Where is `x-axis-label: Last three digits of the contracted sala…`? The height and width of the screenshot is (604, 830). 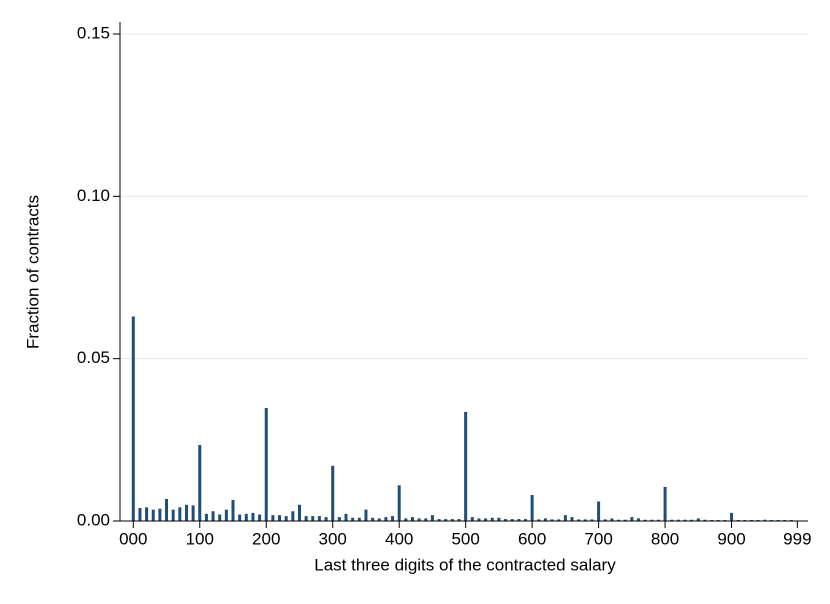
x-axis-label: Last three digits of the contracted sala… is located at coordinates (465, 564).